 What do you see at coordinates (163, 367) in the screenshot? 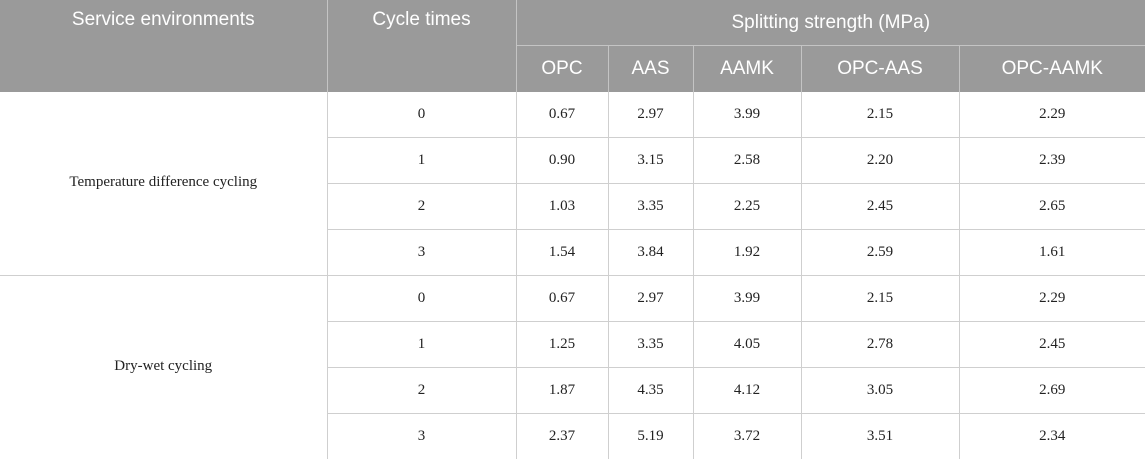
I see `environment-cell: Dry-wet cycling` at bounding box center [163, 367].